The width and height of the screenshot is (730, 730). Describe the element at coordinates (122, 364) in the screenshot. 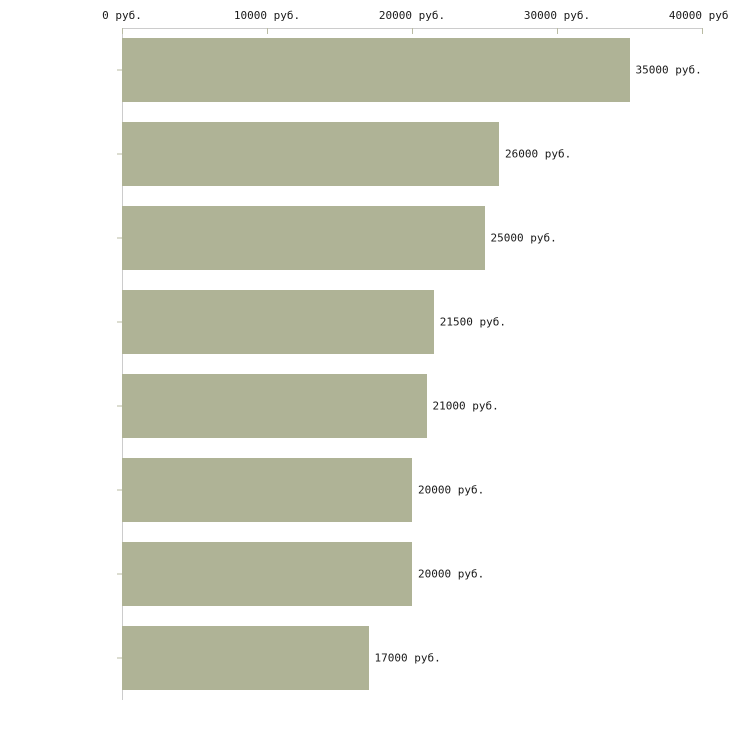

I see `category-axis-line` at that location.